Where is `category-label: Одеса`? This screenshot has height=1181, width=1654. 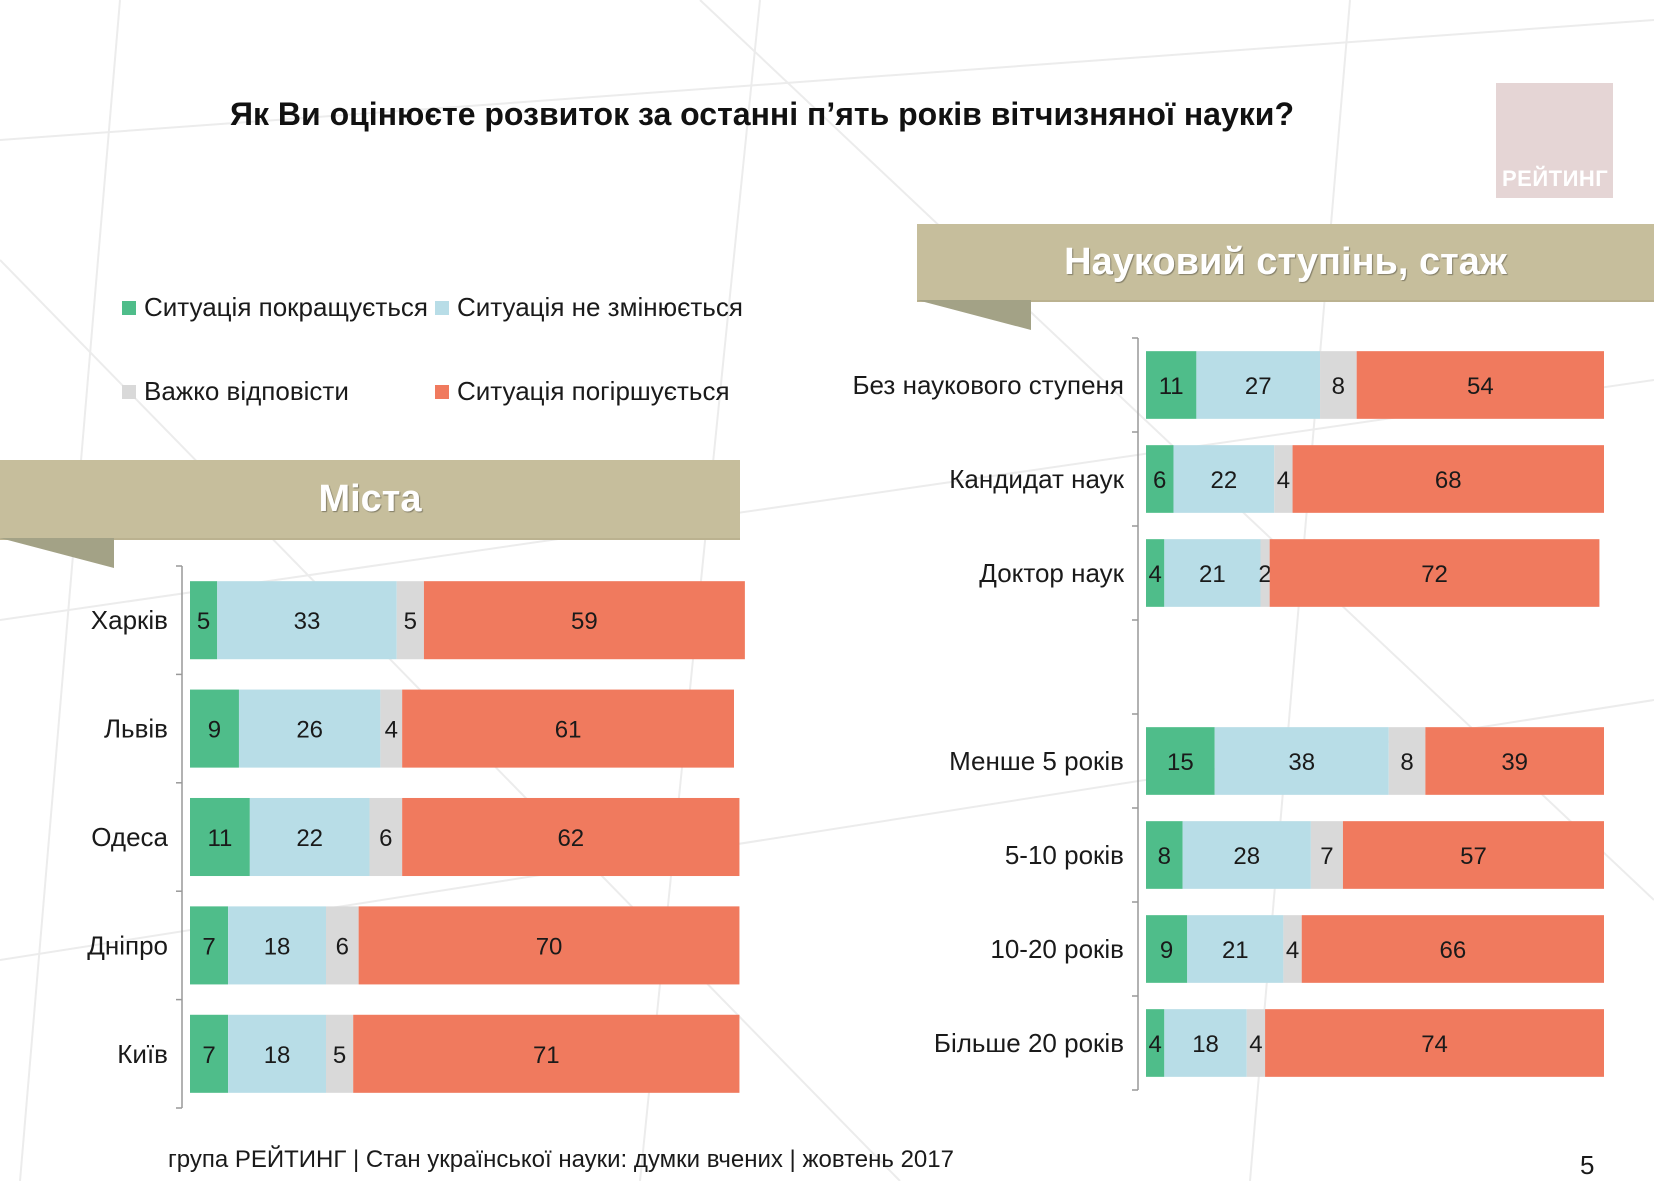
category-label: Одеса is located at coordinates (129, 837).